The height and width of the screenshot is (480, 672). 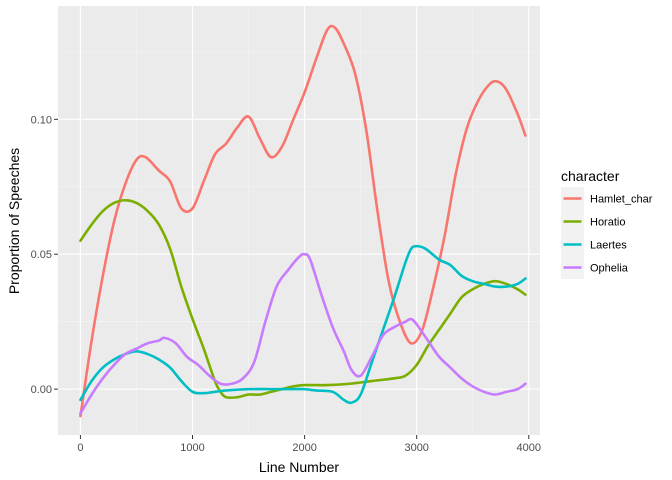 I want to click on legend-item-hamlet-char: Hamlet_char, so click(x=607, y=198).